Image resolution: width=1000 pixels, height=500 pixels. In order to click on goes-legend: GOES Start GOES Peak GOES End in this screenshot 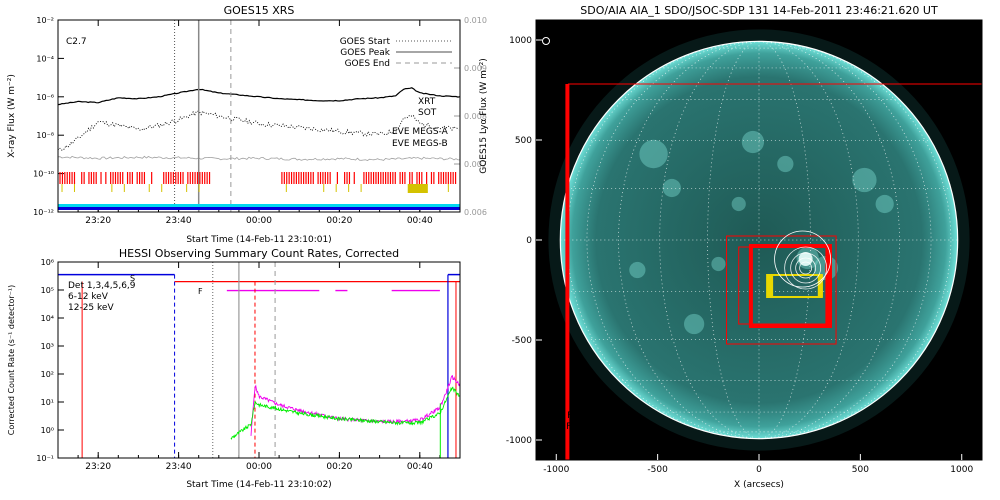, I will do `click(396, 53)`.